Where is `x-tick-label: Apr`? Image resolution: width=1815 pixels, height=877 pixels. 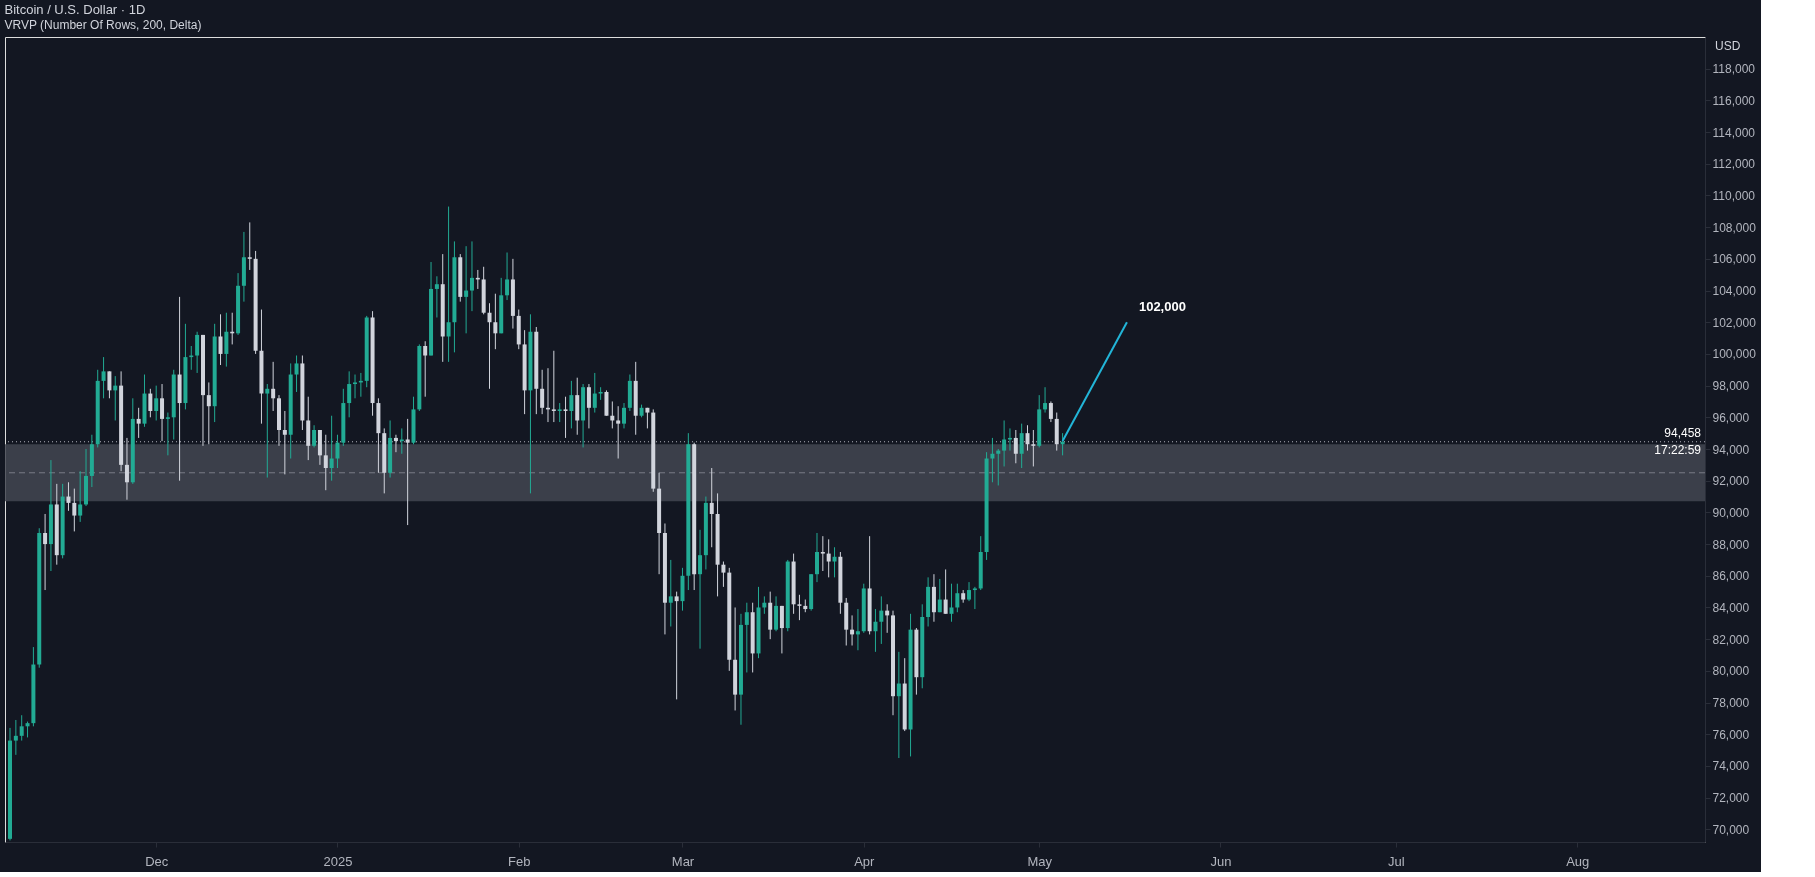
x-tick-label: Apr is located at coordinates (865, 861).